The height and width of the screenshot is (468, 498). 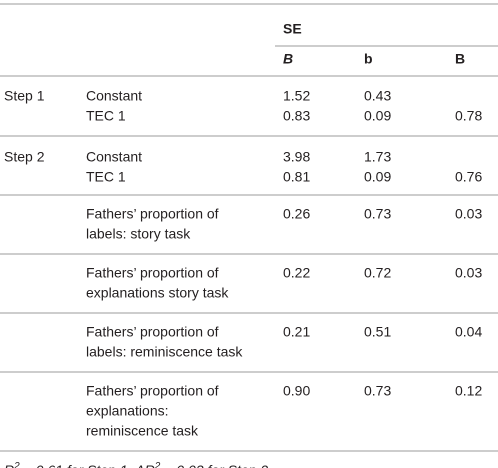 I want to click on cell: 0.51, so click(x=377, y=332).